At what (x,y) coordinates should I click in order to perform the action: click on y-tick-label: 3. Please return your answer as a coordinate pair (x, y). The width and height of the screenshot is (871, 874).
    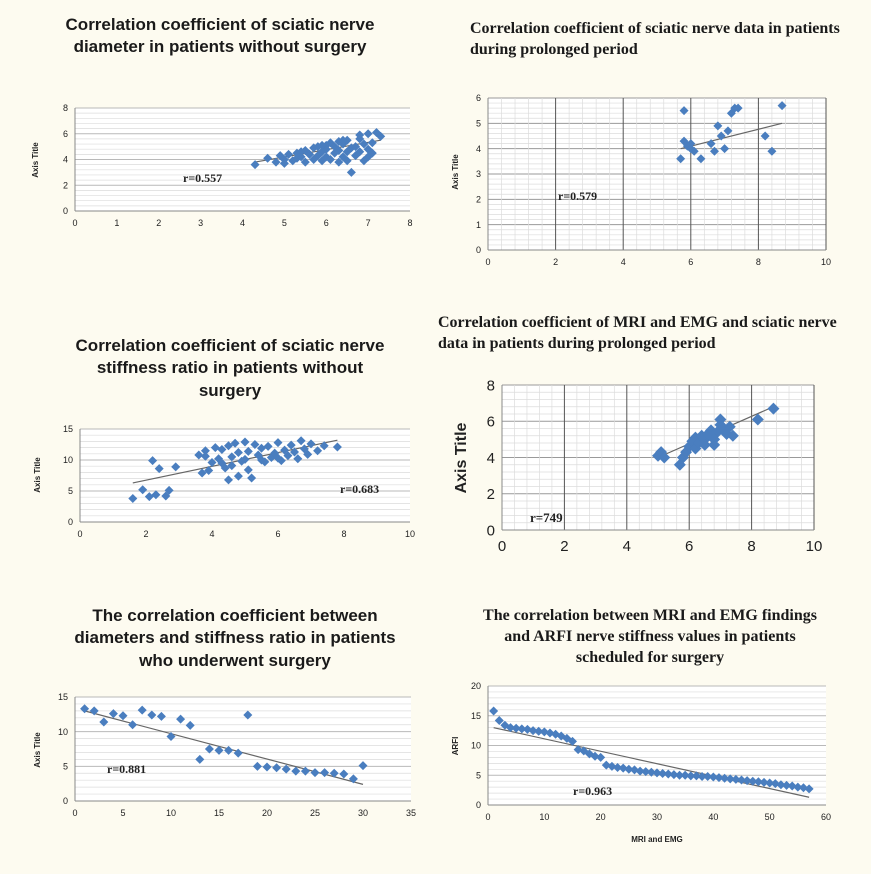
    Looking at the image, I should click on (478, 174).